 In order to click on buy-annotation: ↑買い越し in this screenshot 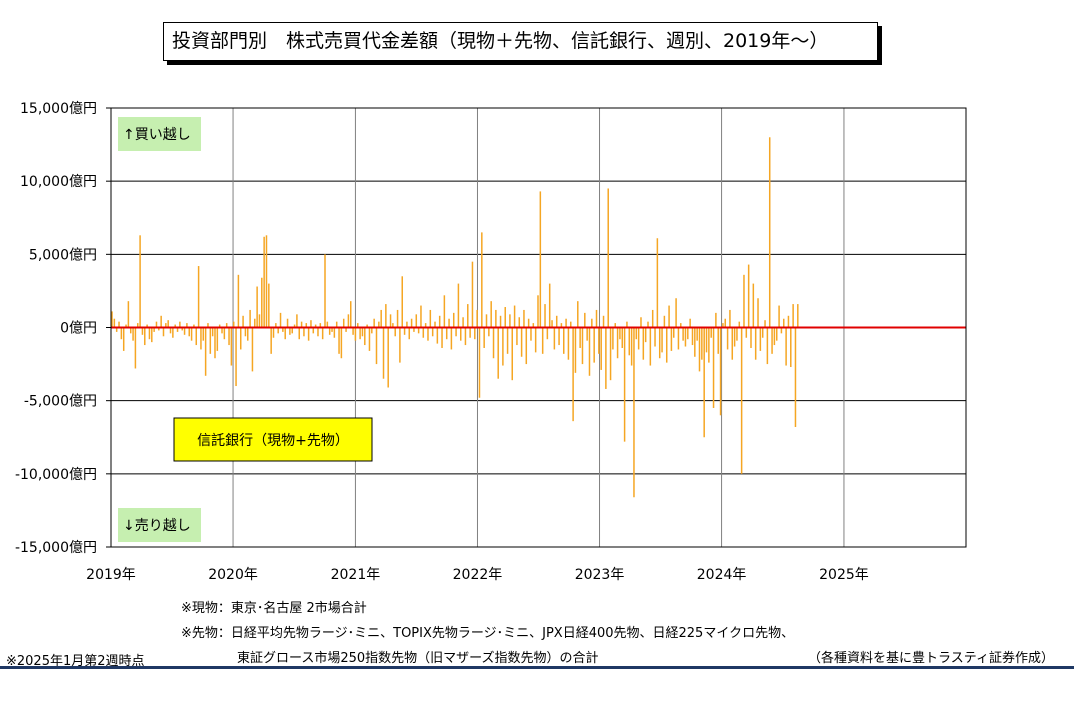, I will do `click(157, 135)`.